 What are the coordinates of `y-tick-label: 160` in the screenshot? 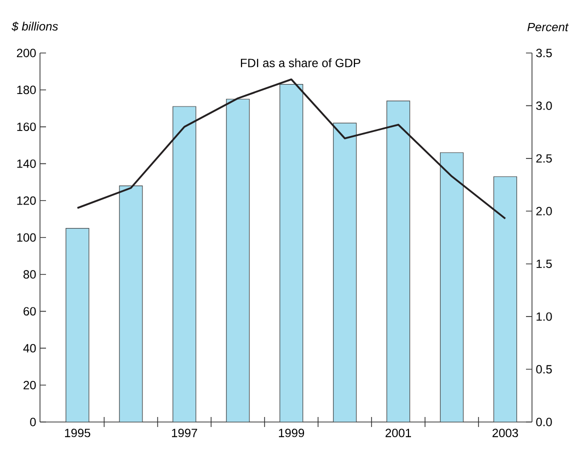 It's located at (26, 127).